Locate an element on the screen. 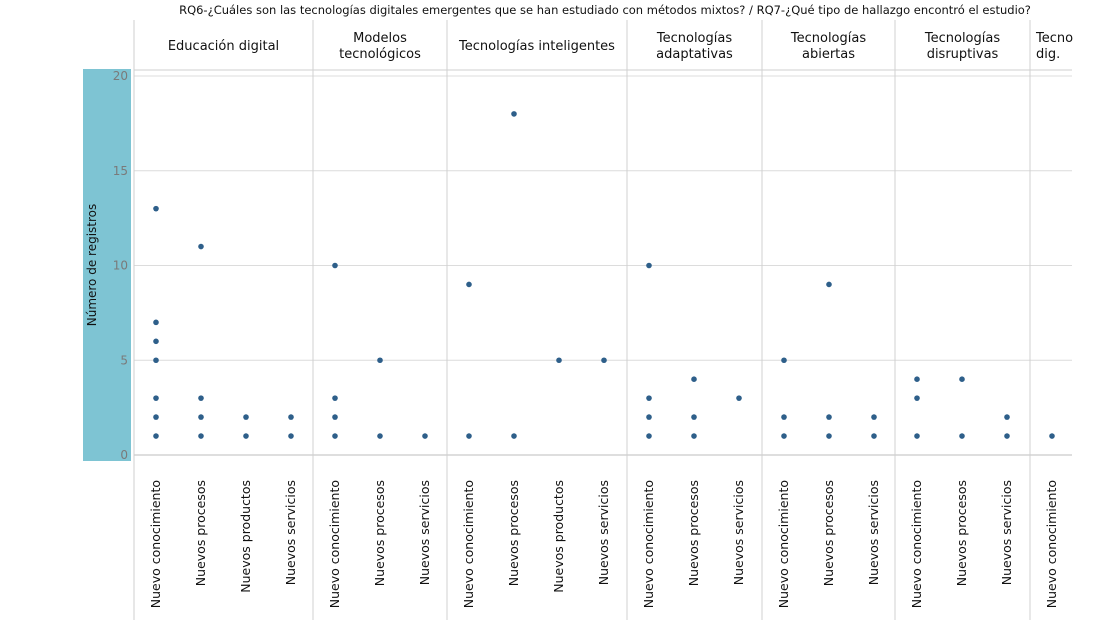 Image resolution: width=1099 pixels, height=633 pixels. y-tick-label: 0 is located at coordinates (124, 455).